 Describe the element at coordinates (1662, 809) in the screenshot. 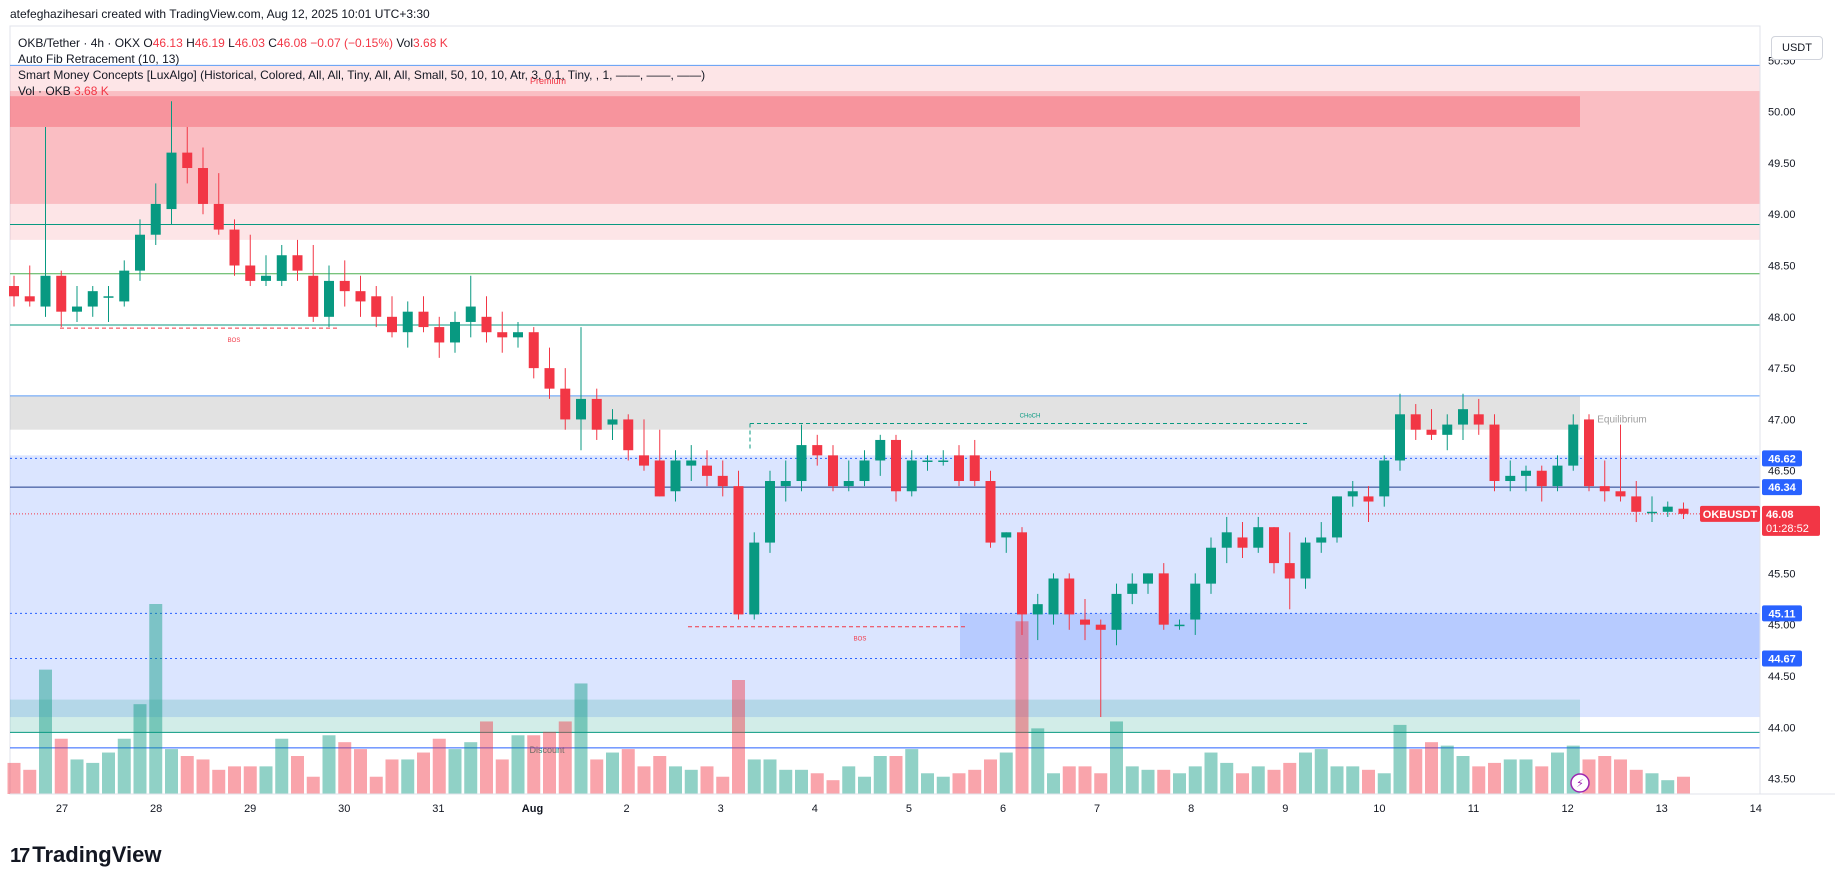

I see `time-tick-label: 13` at that location.